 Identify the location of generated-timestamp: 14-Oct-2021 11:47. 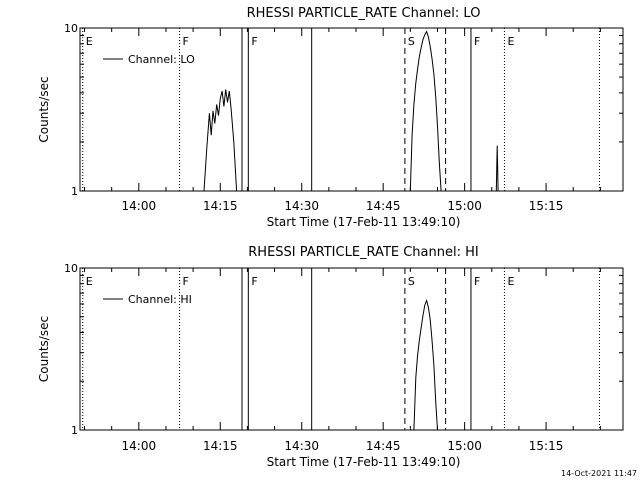
(599, 473).